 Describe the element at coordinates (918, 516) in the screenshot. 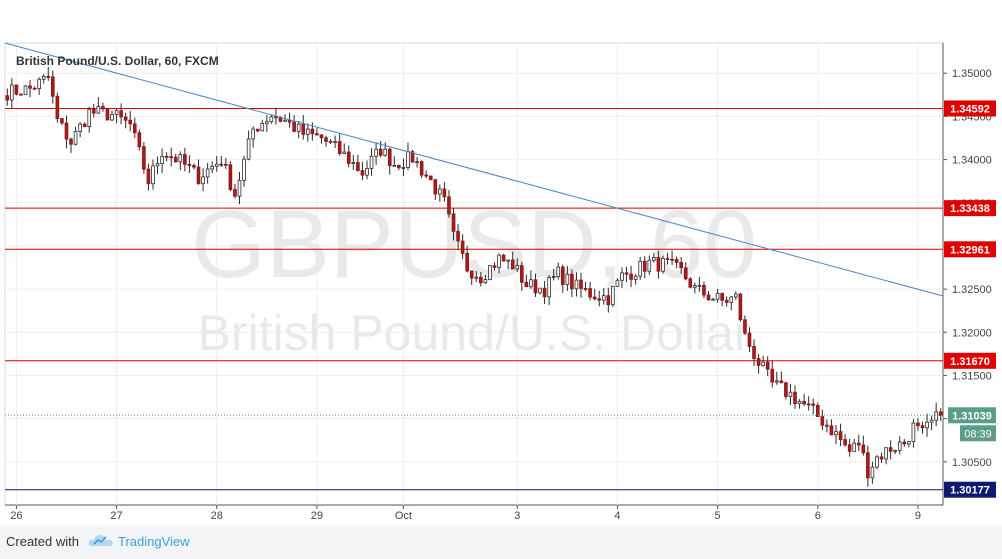

I see `x-tick-label: 9` at that location.